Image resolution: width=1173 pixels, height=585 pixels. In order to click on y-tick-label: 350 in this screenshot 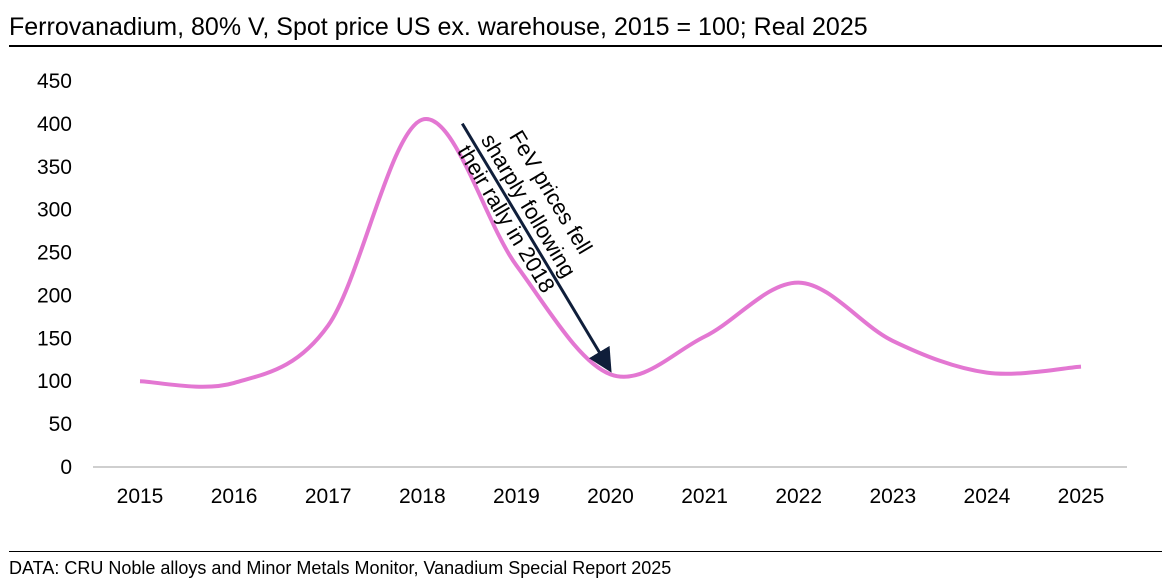, I will do `click(54, 167)`.